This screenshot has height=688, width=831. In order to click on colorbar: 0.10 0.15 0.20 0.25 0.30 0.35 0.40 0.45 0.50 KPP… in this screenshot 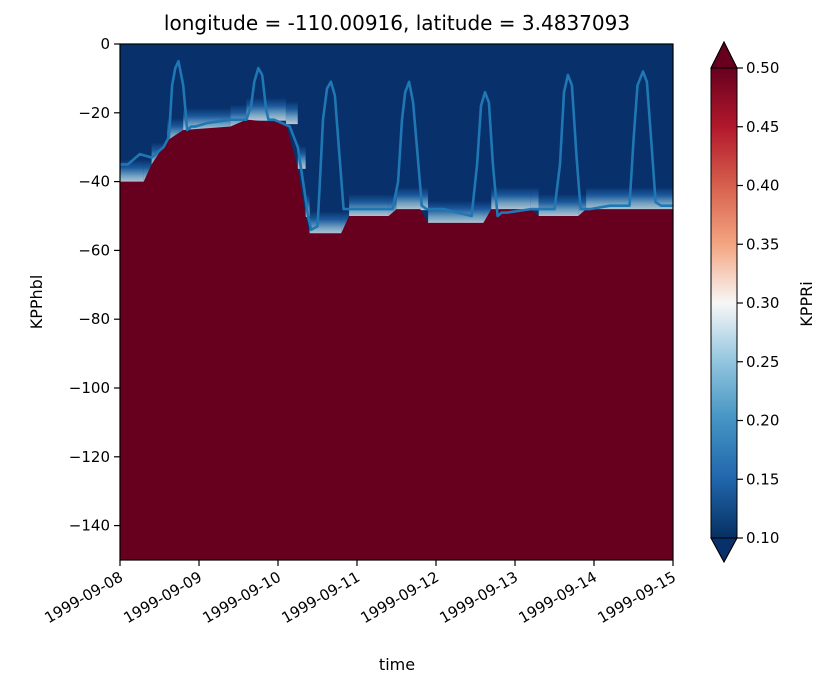, I will do `click(763, 302)`.